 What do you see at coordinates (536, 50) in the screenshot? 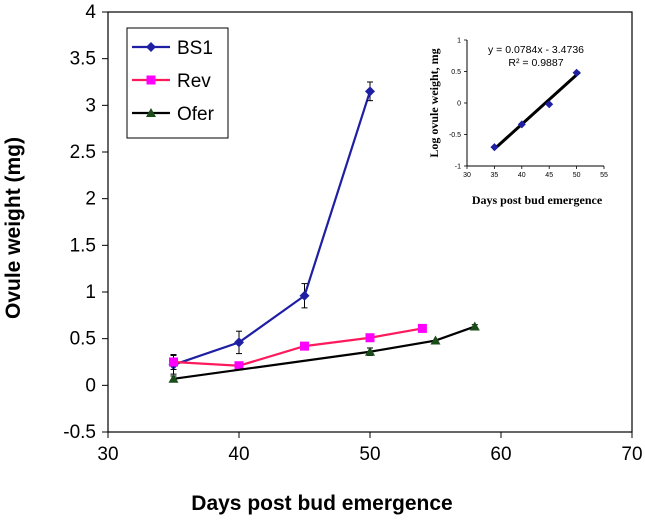
I see `trendline-equation: y = 0.0784x - 3.4736` at bounding box center [536, 50].